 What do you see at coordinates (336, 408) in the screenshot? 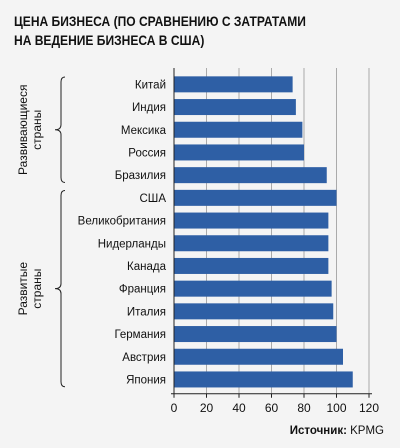
I see `x-tick-label: 100` at bounding box center [336, 408].